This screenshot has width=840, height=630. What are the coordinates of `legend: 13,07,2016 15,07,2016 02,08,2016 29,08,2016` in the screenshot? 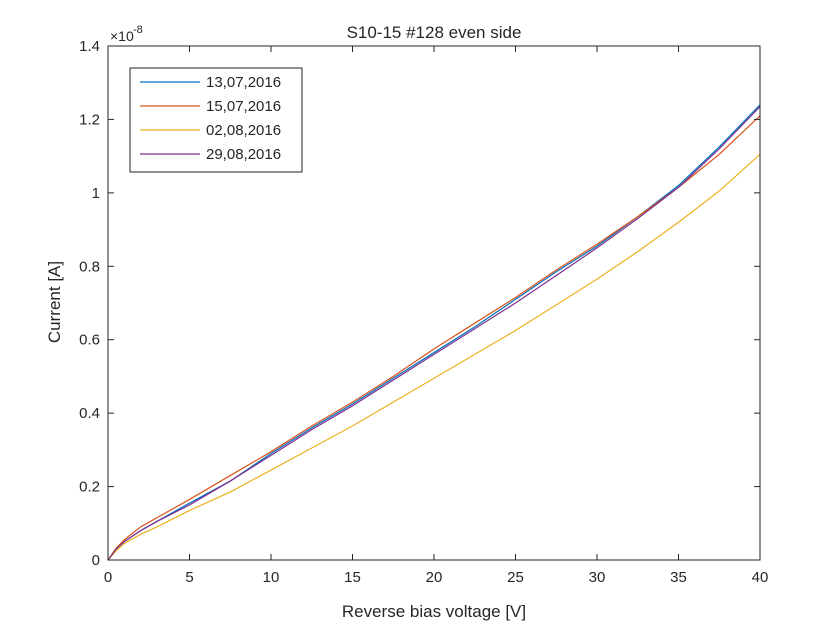 It's located at (216, 120).